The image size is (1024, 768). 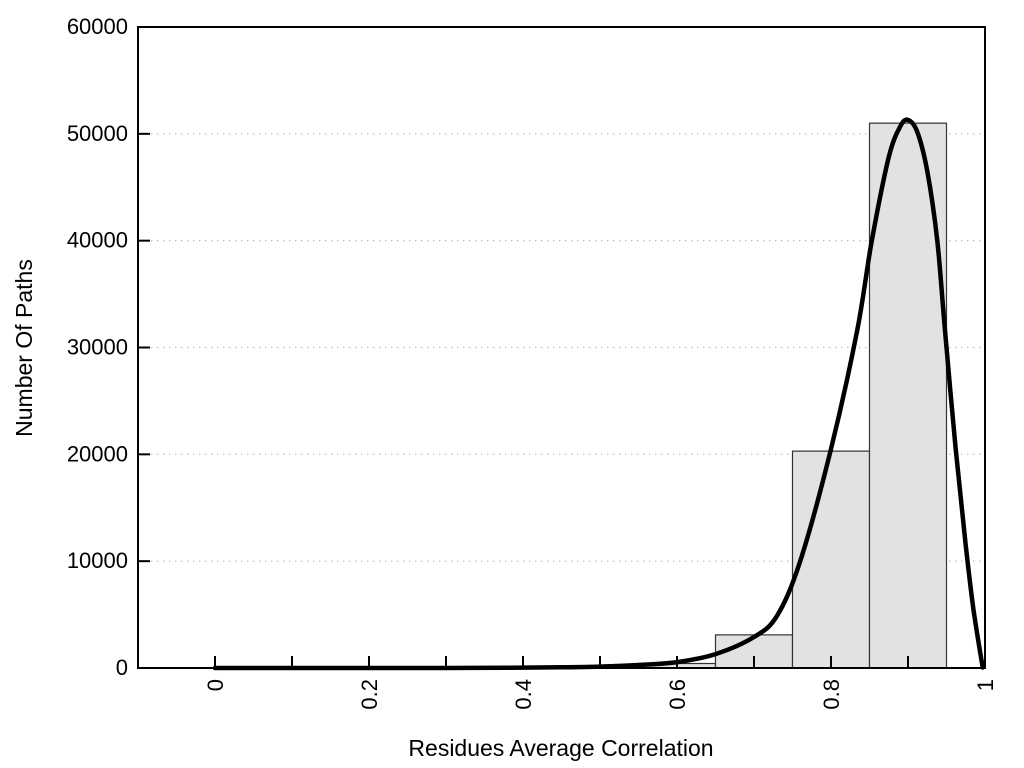 What do you see at coordinates (677, 694) in the screenshot?
I see `x-tick-label: 0.6` at bounding box center [677, 694].